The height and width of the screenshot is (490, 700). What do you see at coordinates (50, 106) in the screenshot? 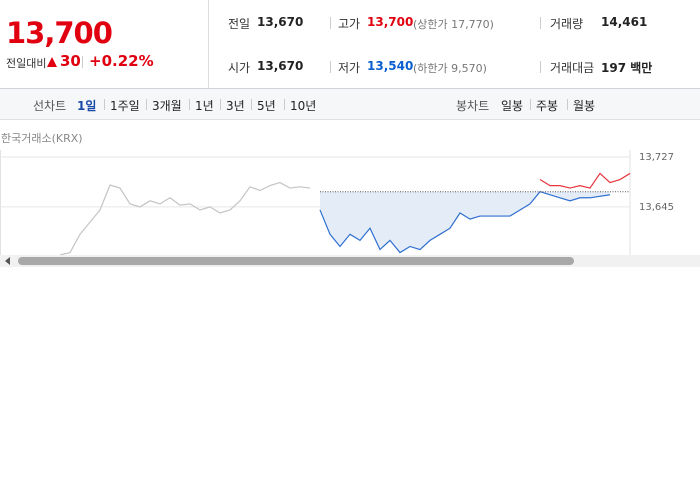
I see `line-chart-label: 선차트` at bounding box center [50, 106].